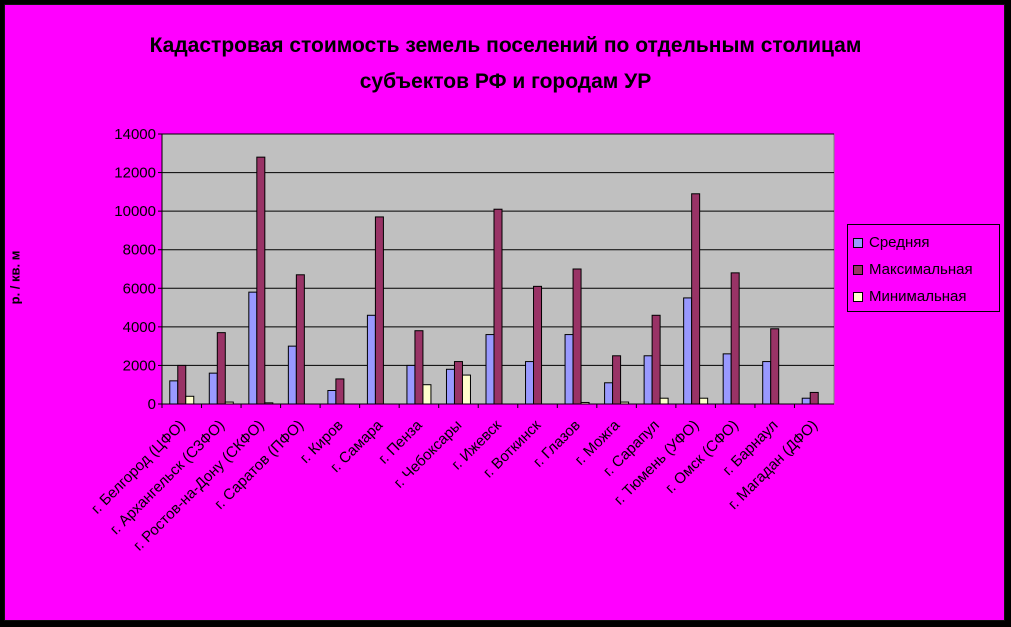  I want to click on legend-swatch-average, so click(858, 242).